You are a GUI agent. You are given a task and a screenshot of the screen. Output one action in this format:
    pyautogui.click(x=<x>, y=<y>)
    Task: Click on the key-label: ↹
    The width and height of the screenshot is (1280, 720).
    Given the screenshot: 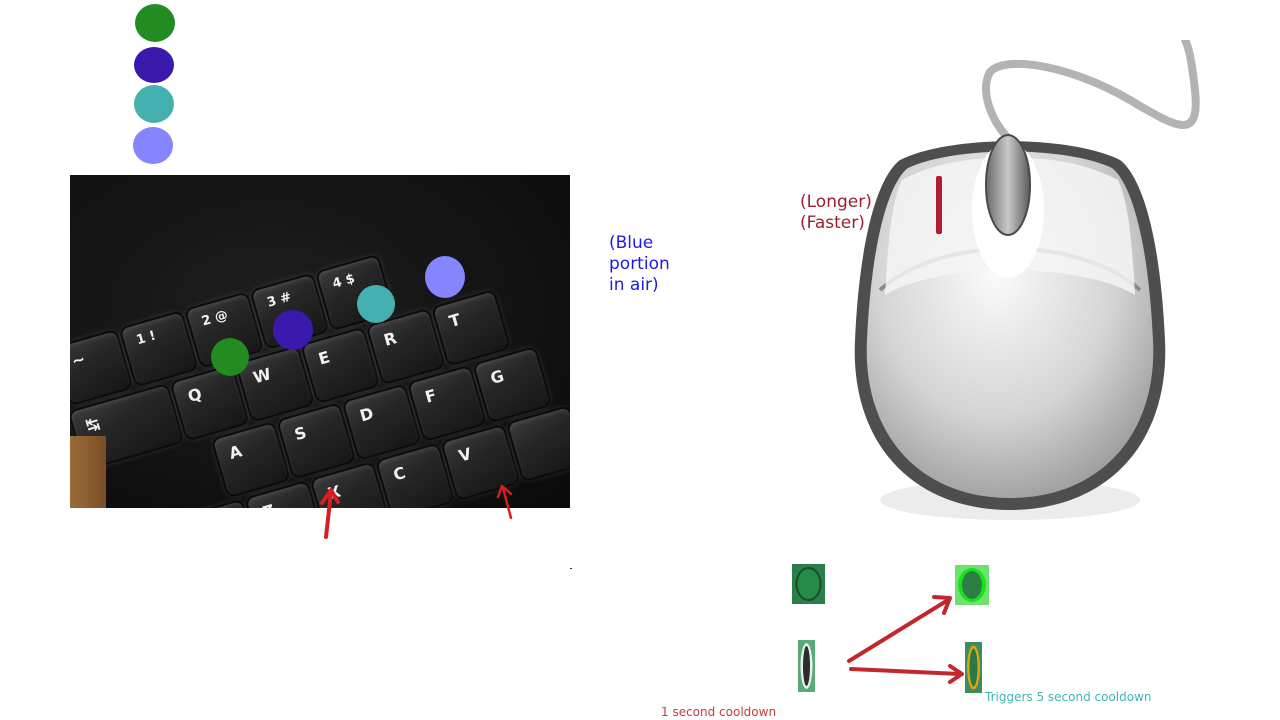 What is the action you would take?
    pyautogui.click(x=92, y=424)
    